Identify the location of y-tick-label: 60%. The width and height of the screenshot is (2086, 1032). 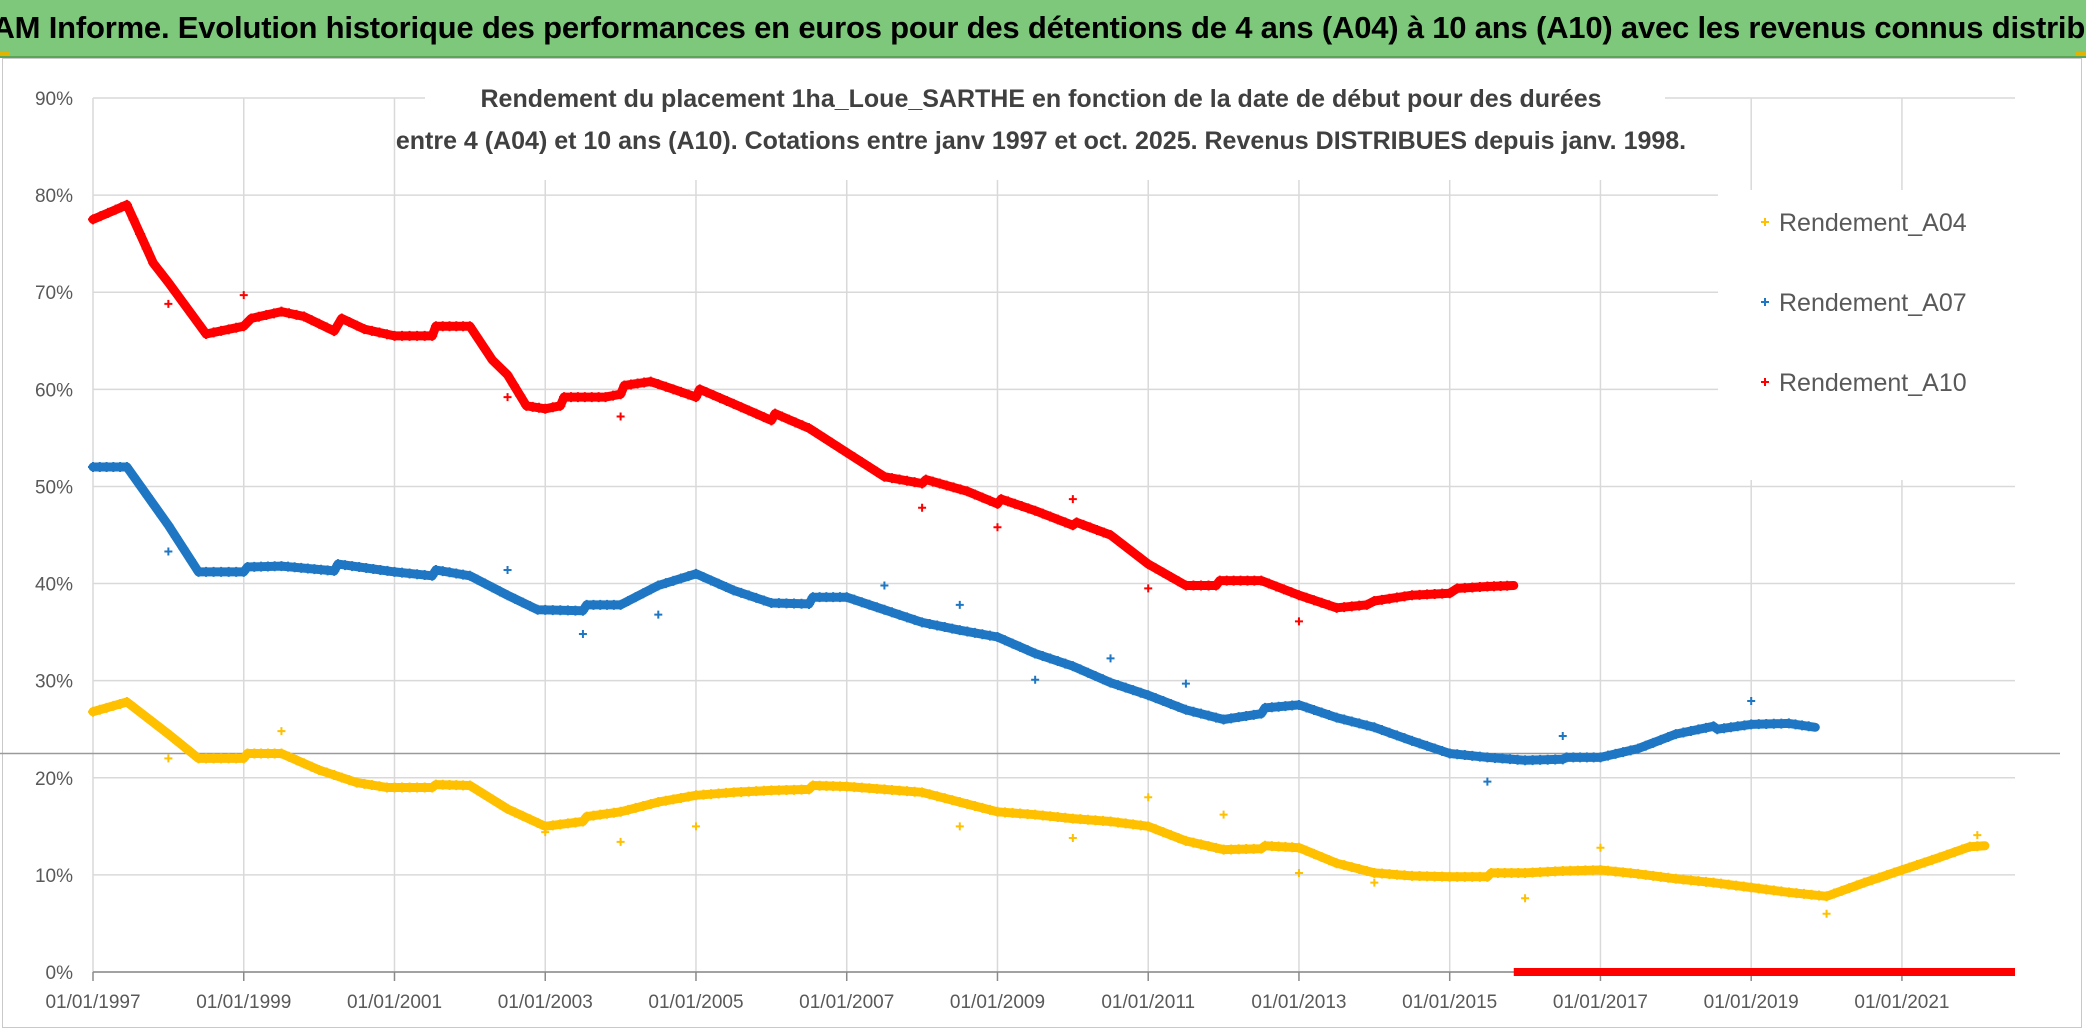
(54, 390).